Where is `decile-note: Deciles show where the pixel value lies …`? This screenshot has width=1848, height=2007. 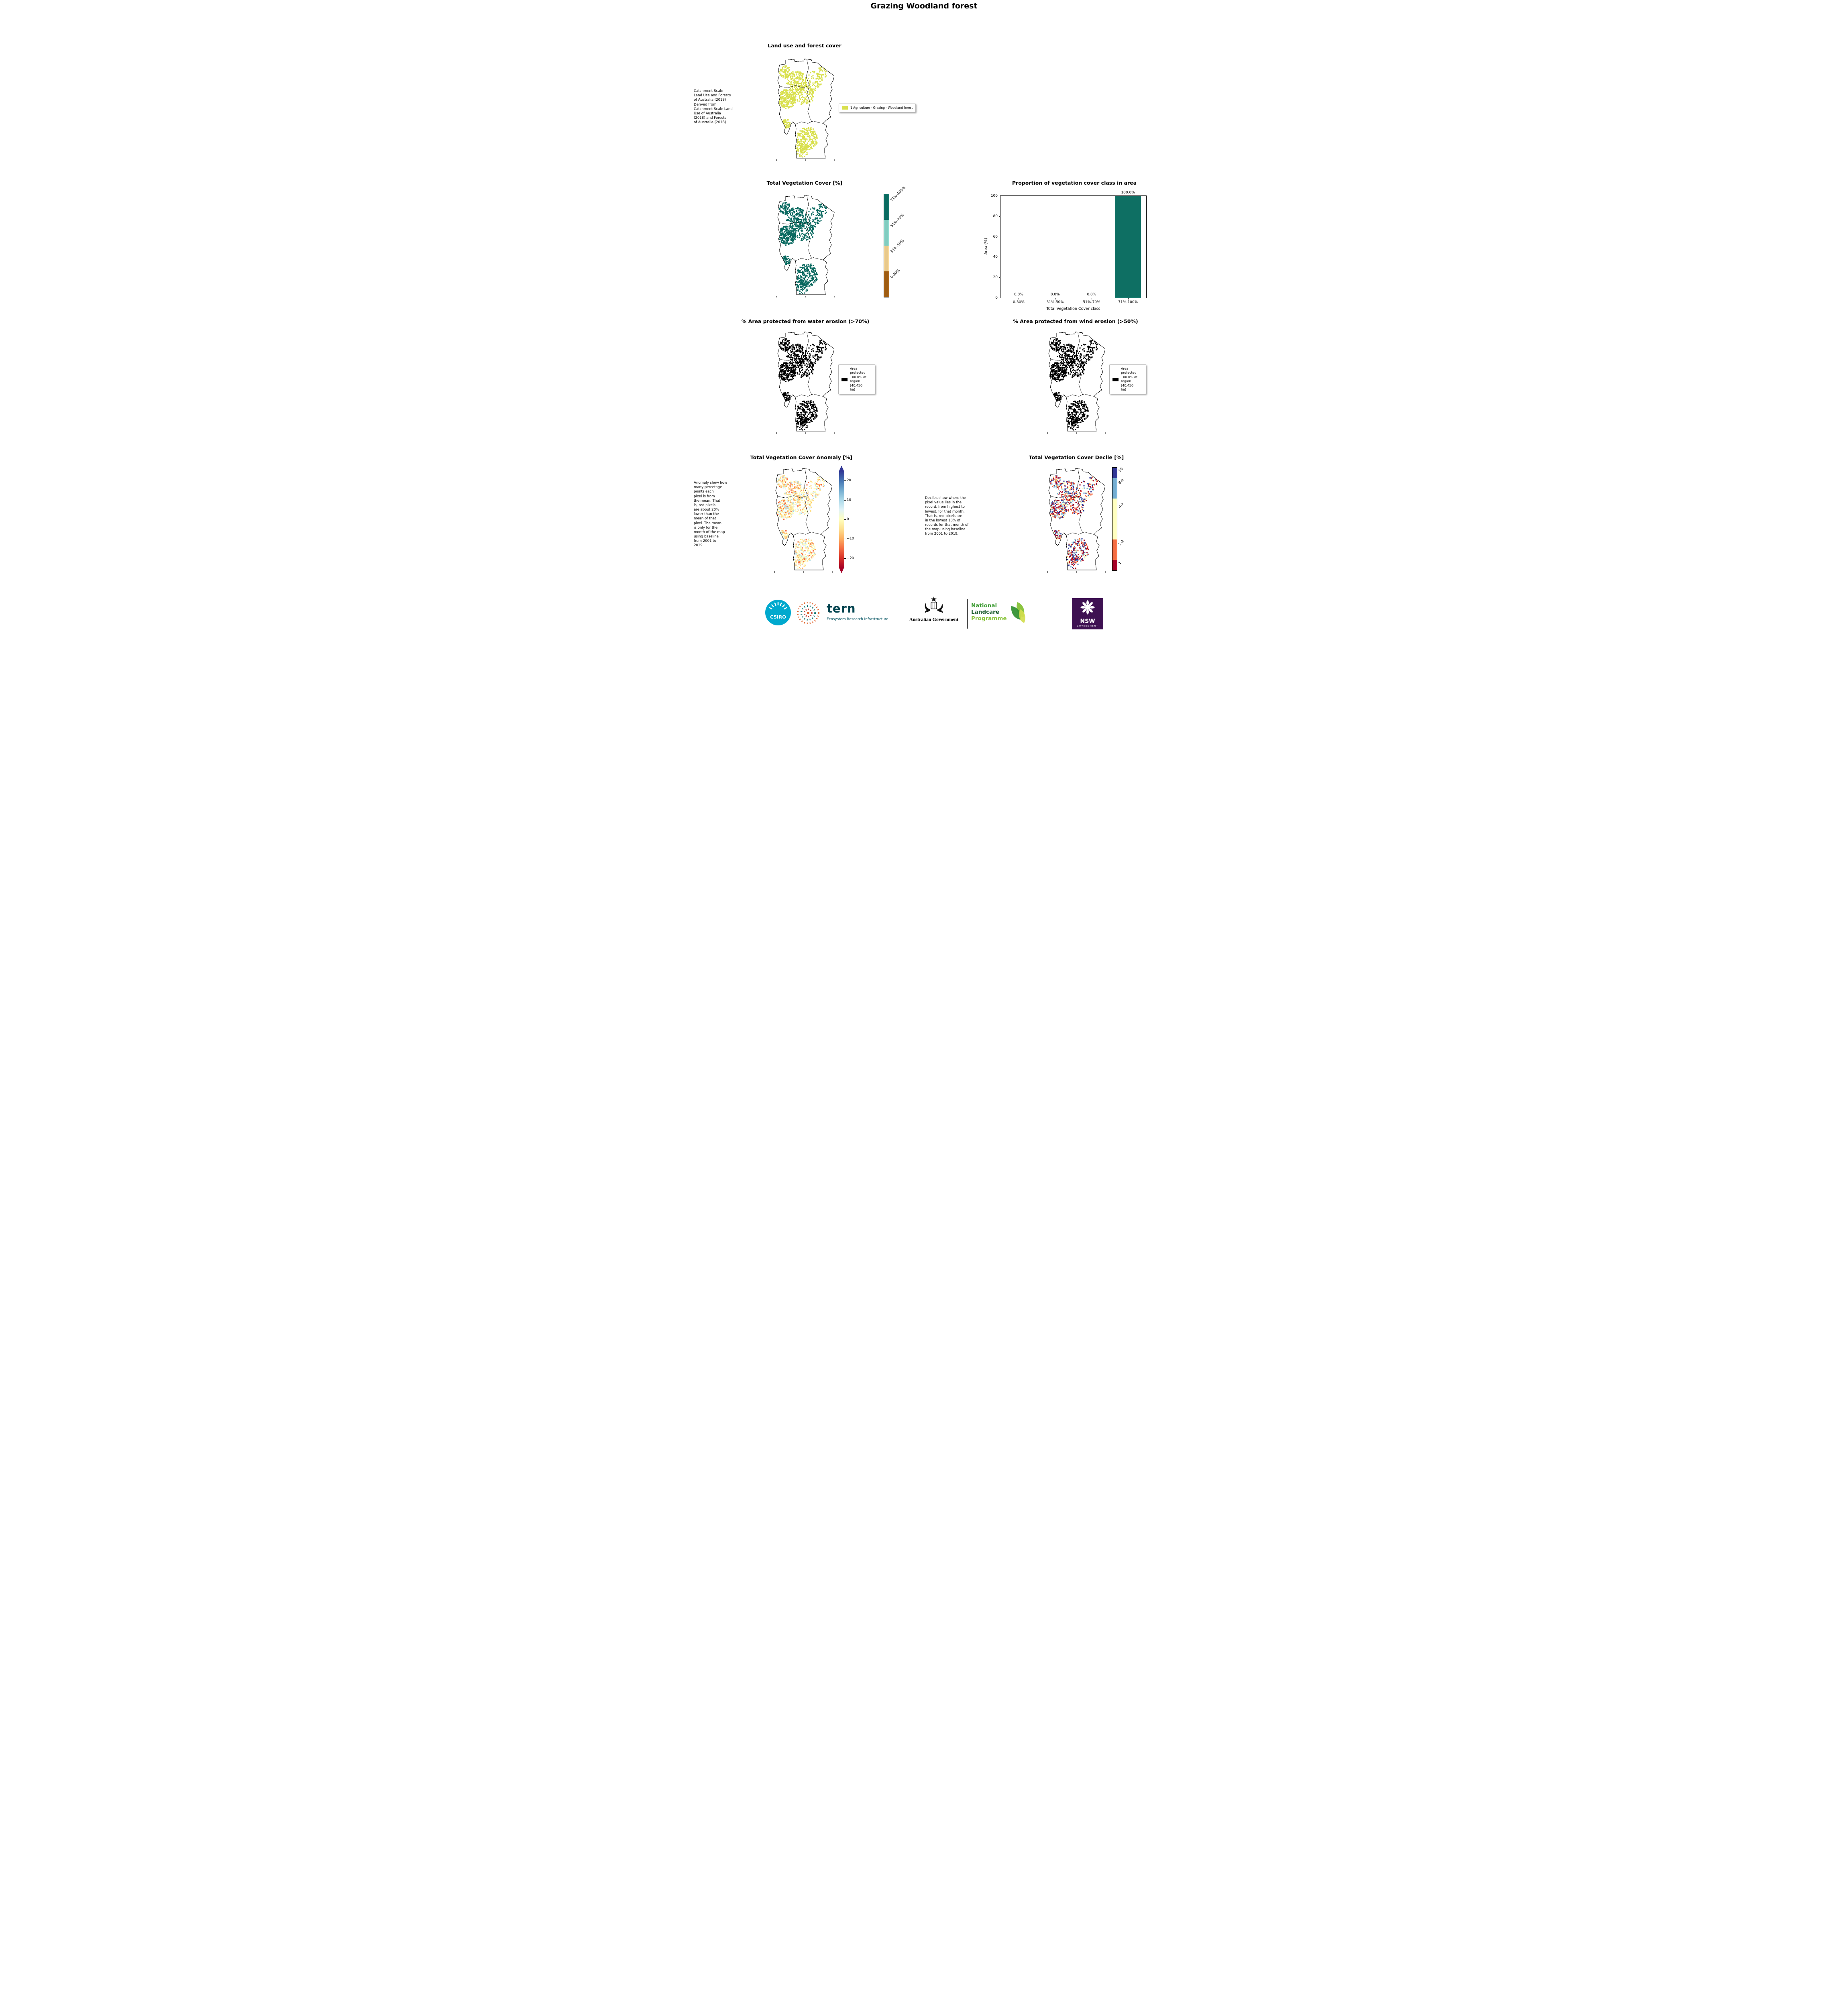 decile-note: Deciles show where the pixel value lies … is located at coordinates (947, 516).